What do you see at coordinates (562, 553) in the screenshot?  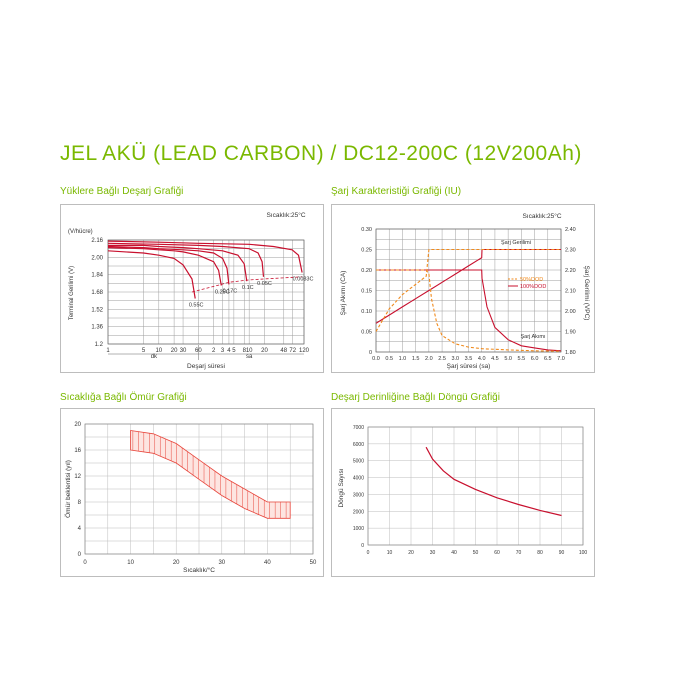 I see `x-tick-label: 90` at bounding box center [562, 553].